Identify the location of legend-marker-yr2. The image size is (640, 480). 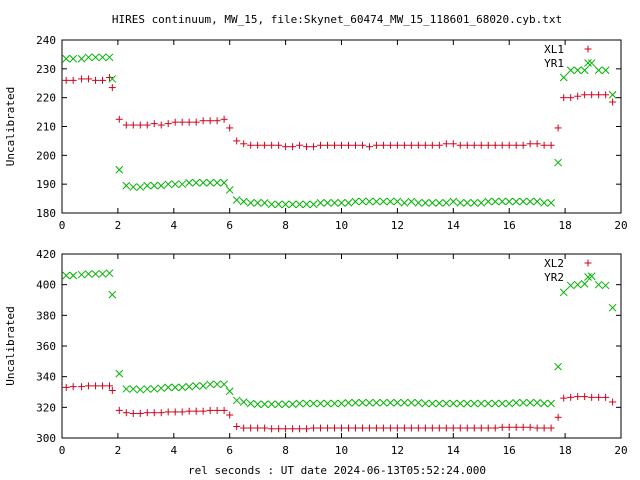
(588, 277).